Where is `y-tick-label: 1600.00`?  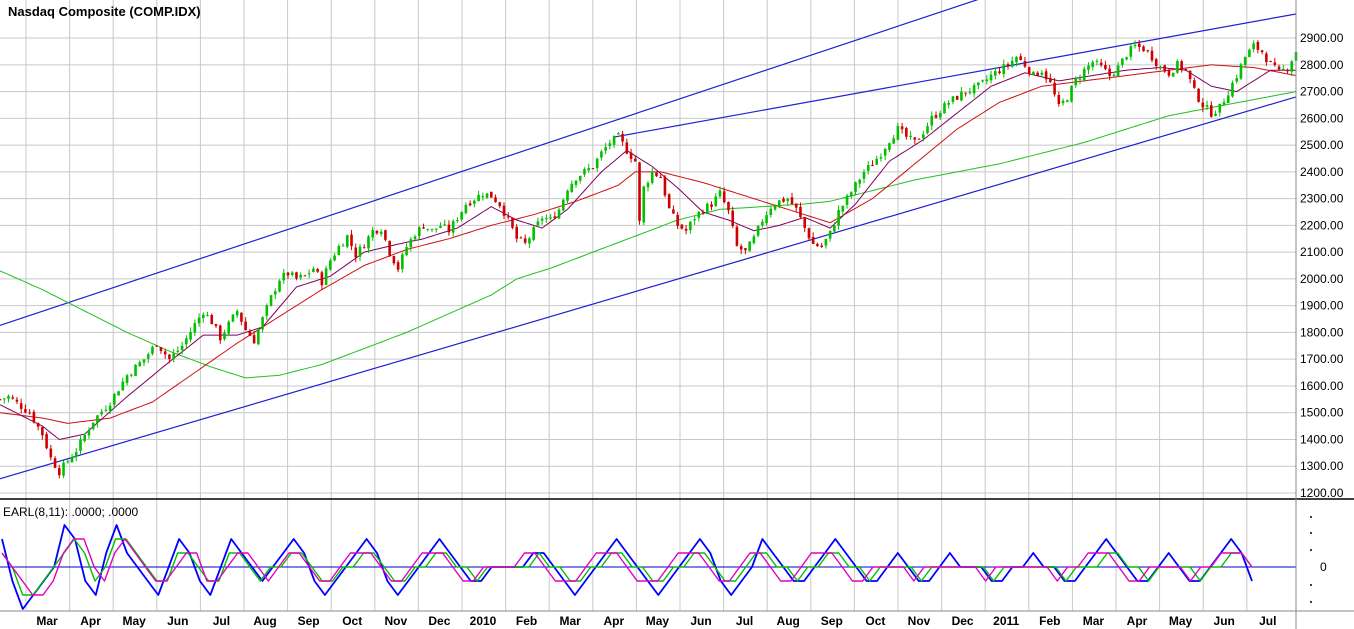
y-tick-label: 1600.00 is located at coordinates (1322, 386).